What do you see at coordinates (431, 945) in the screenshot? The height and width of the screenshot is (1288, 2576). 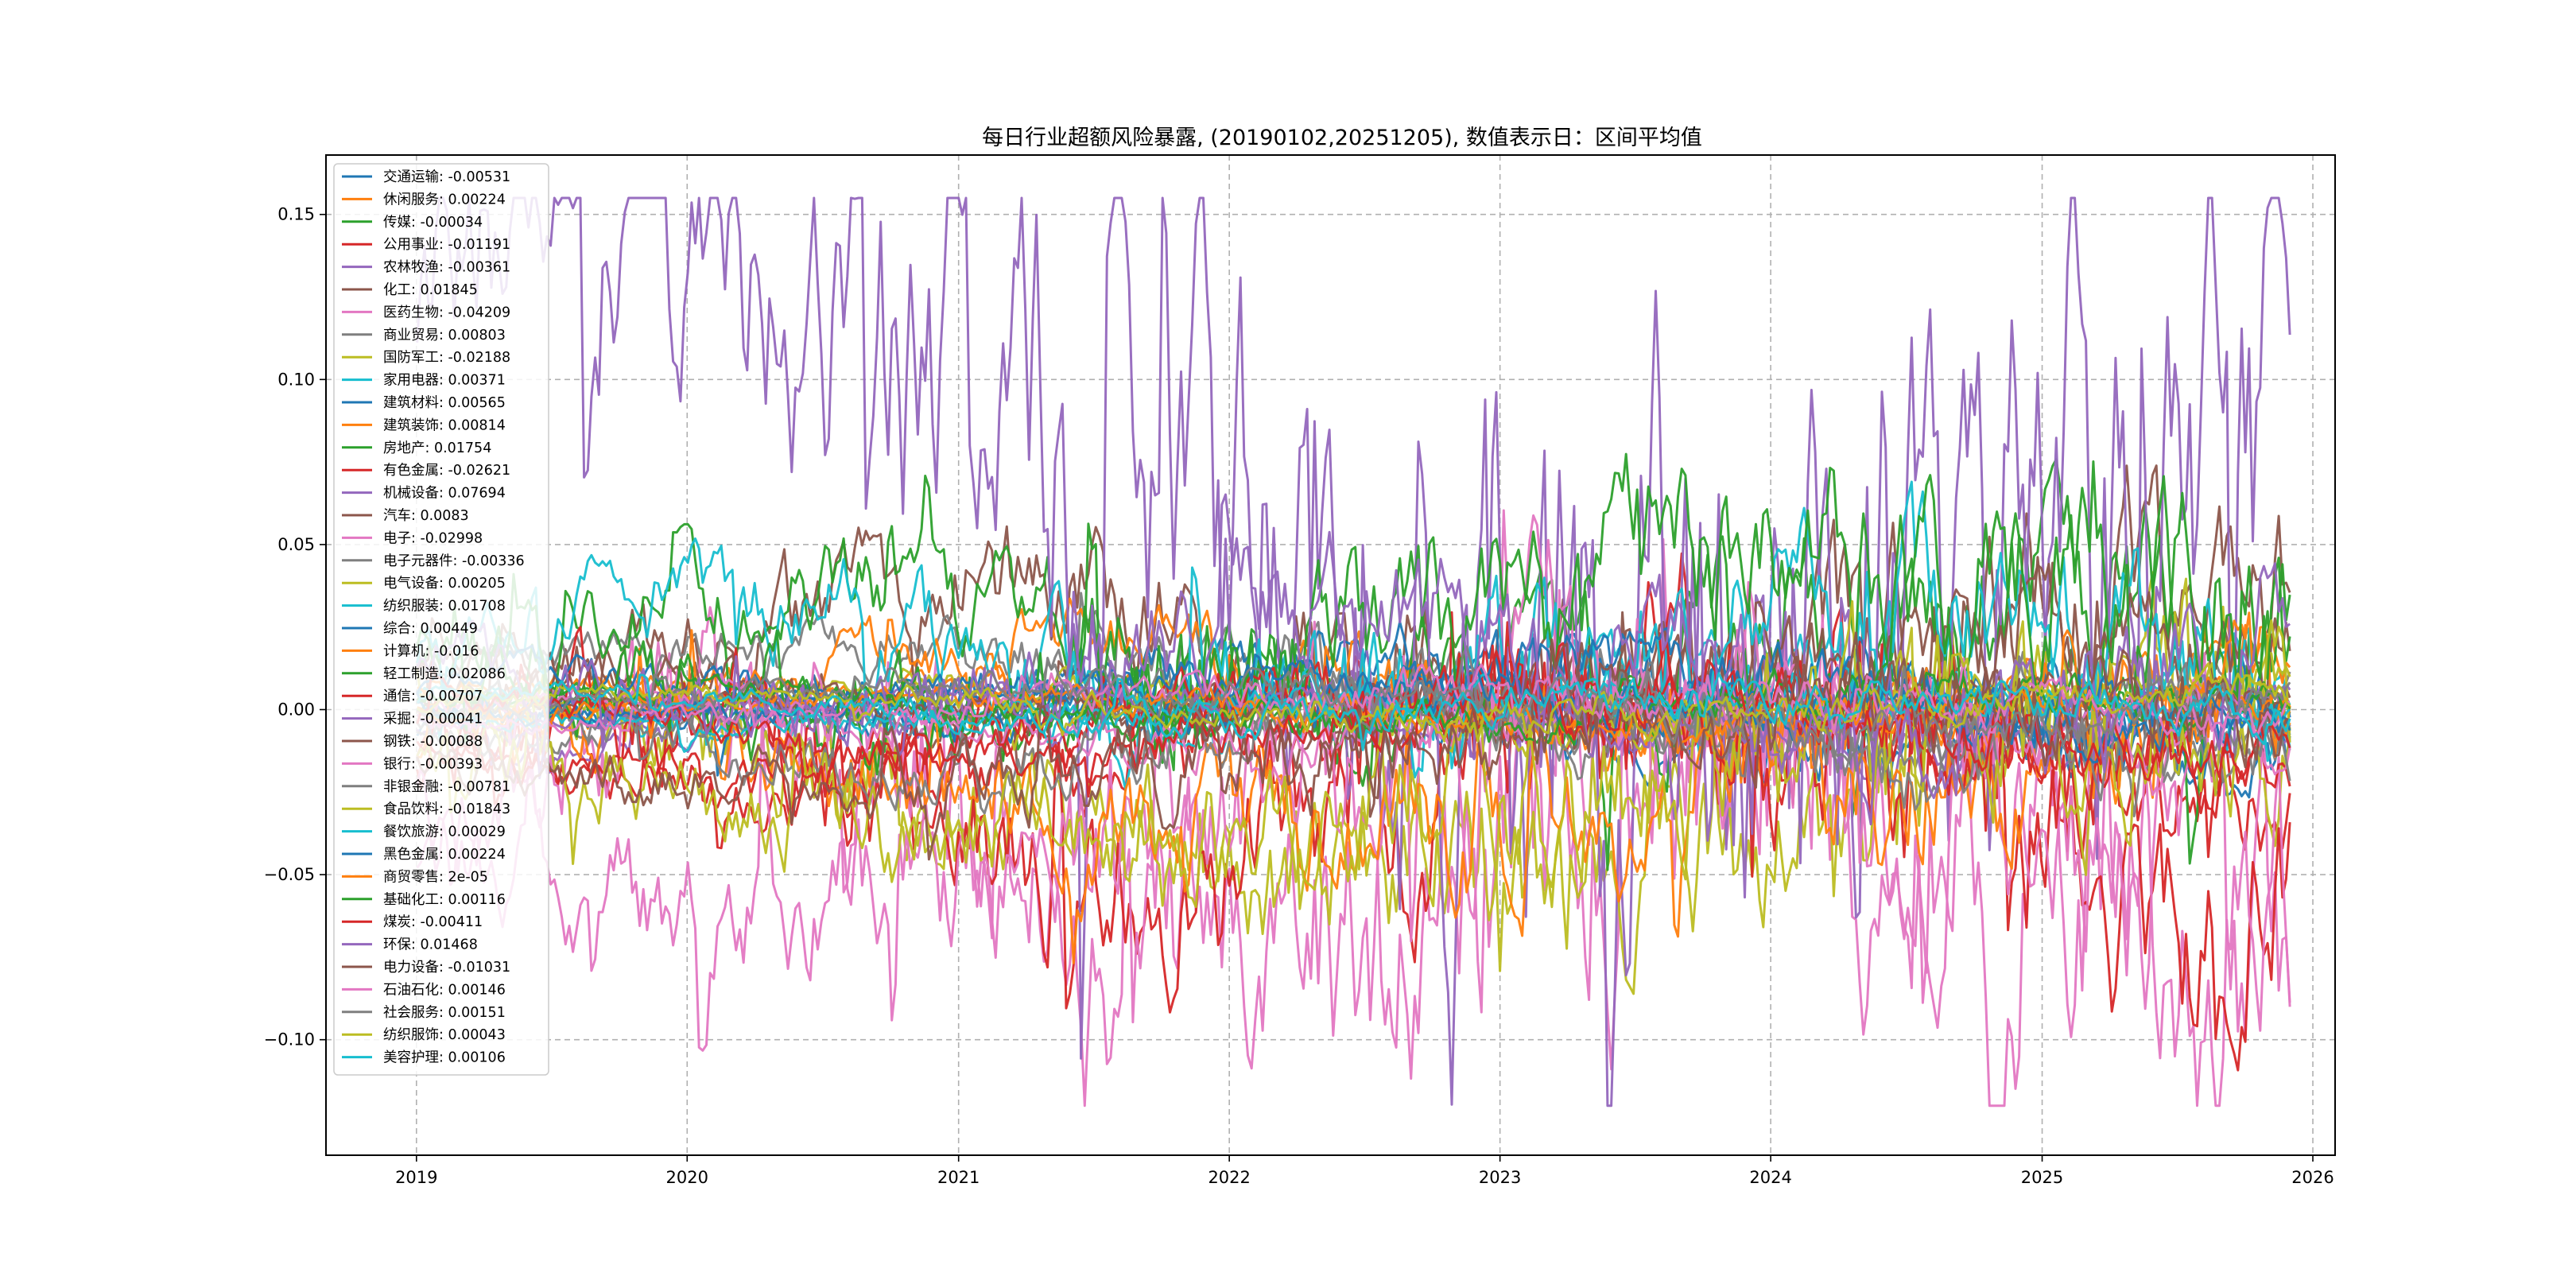 I see `legend-entry: 环保: 0.01468` at bounding box center [431, 945].